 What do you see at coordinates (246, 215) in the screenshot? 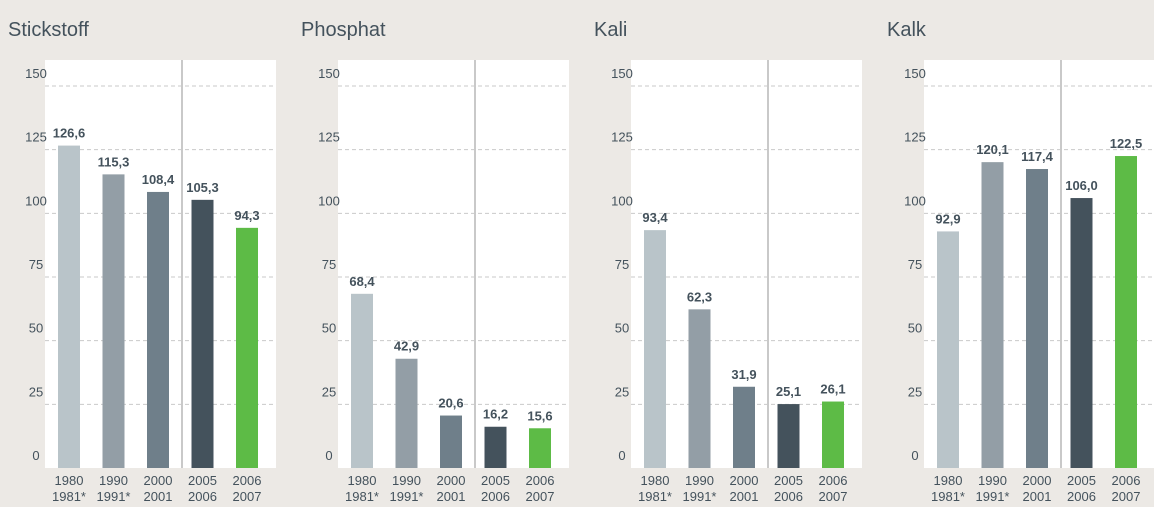
I see `value-label: 94,3` at bounding box center [246, 215].